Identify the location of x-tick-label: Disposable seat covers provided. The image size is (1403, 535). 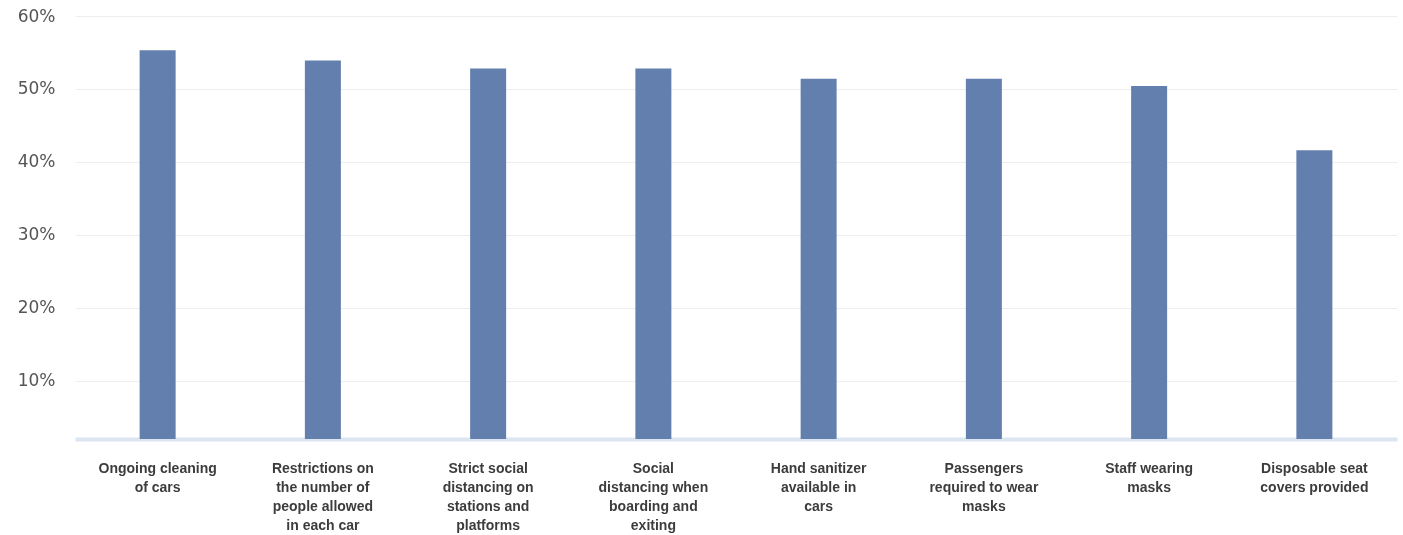
(1314, 477).